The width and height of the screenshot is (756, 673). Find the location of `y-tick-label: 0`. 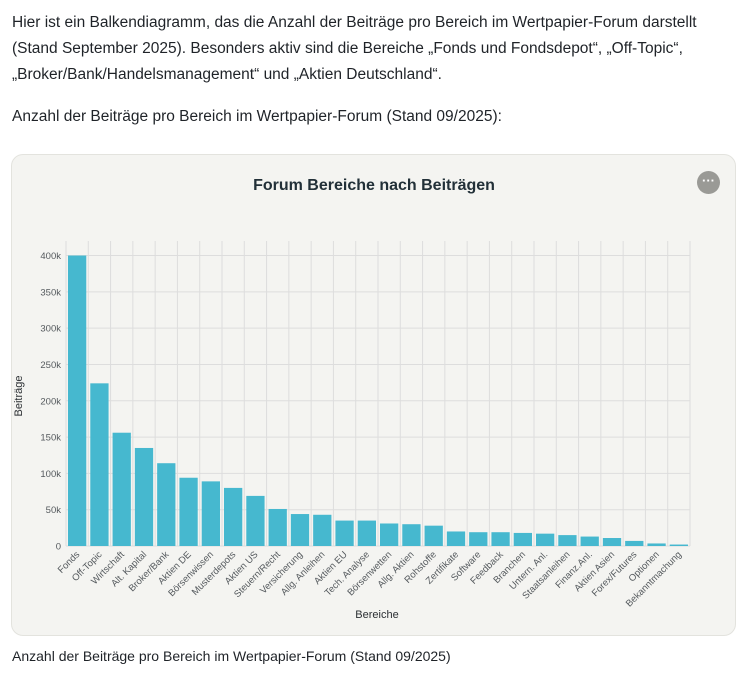

y-tick-label: 0 is located at coordinates (58, 547).